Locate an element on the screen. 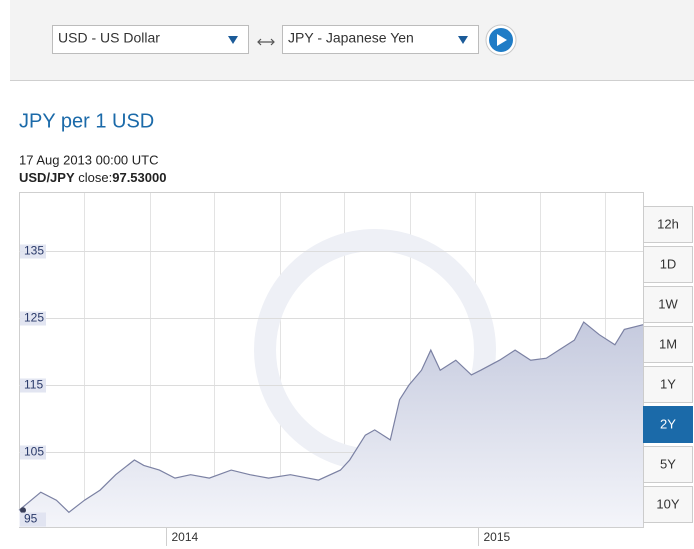 The image size is (694, 549). y-tick-label: 115 is located at coordinates (33, 385).